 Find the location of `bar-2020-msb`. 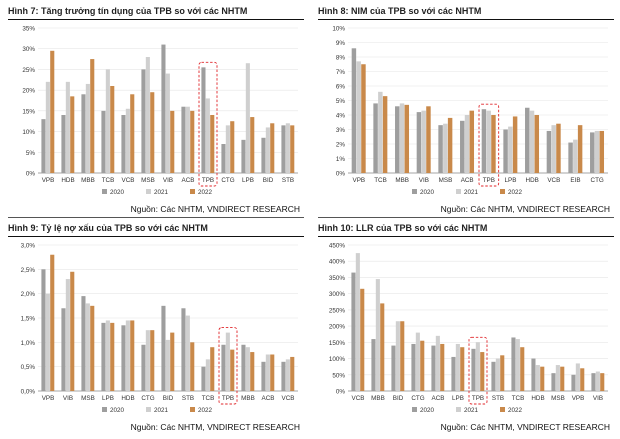

bar-2020-msb is located at coordinates (553, 382).